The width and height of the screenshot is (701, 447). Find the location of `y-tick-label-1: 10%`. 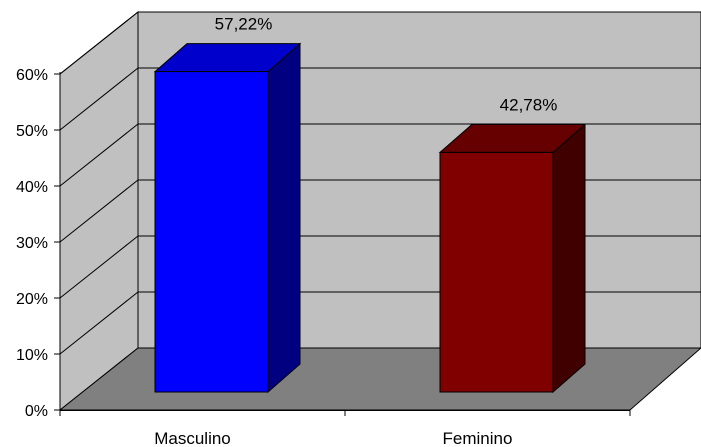

y-tick-label-1: 10% is located at coordinates (32, 355).